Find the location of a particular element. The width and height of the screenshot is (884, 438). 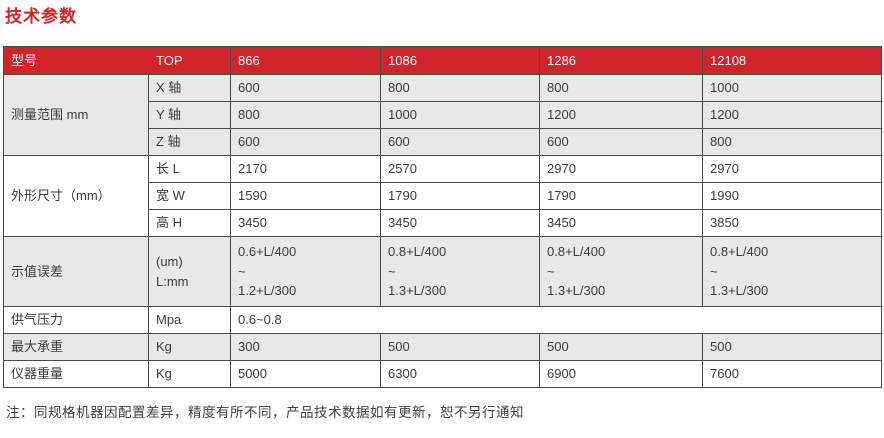

dims-w-866: 1590 is located at coordinates (306, 196).